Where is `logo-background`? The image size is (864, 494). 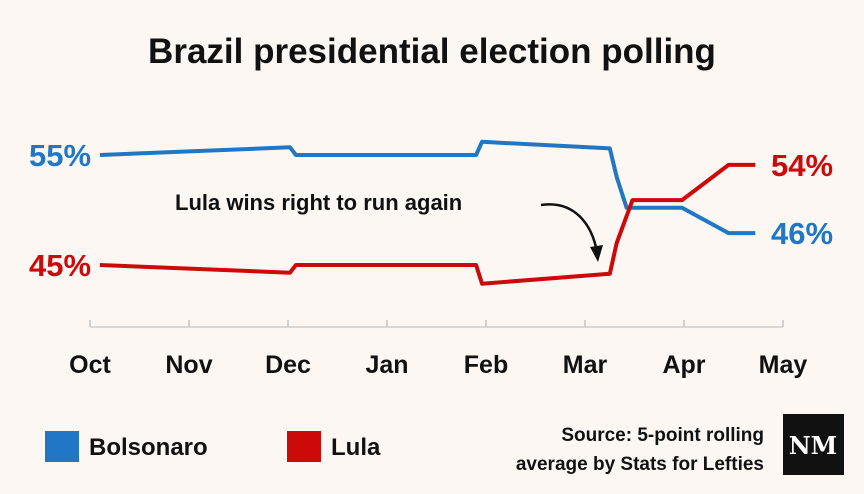
logo-background is located at coordinates (813, 444).